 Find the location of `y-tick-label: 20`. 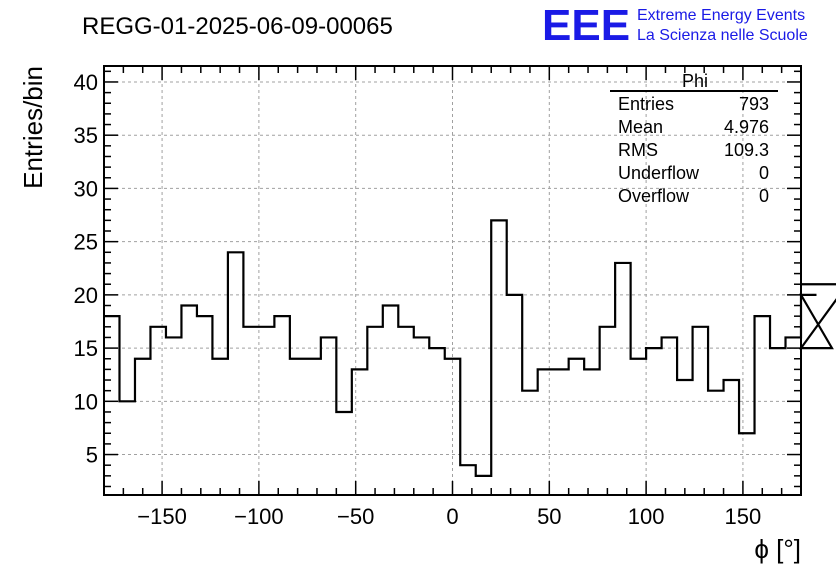

y-tick-label: 20 is located at coordinates (86, 295).